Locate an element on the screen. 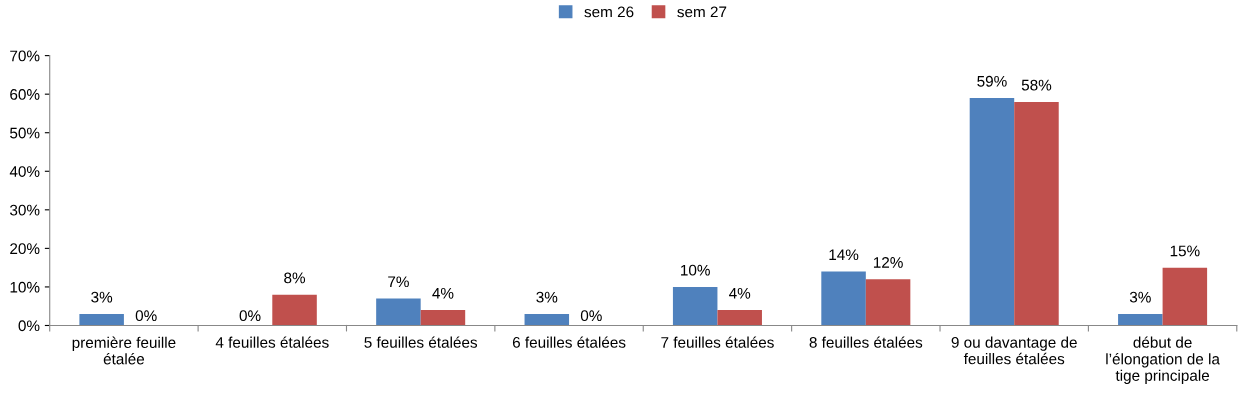 Image resolution: width=1243 pixels, height=412 pixels. y-tick-label: 70% is located at coordinates (25, 56).